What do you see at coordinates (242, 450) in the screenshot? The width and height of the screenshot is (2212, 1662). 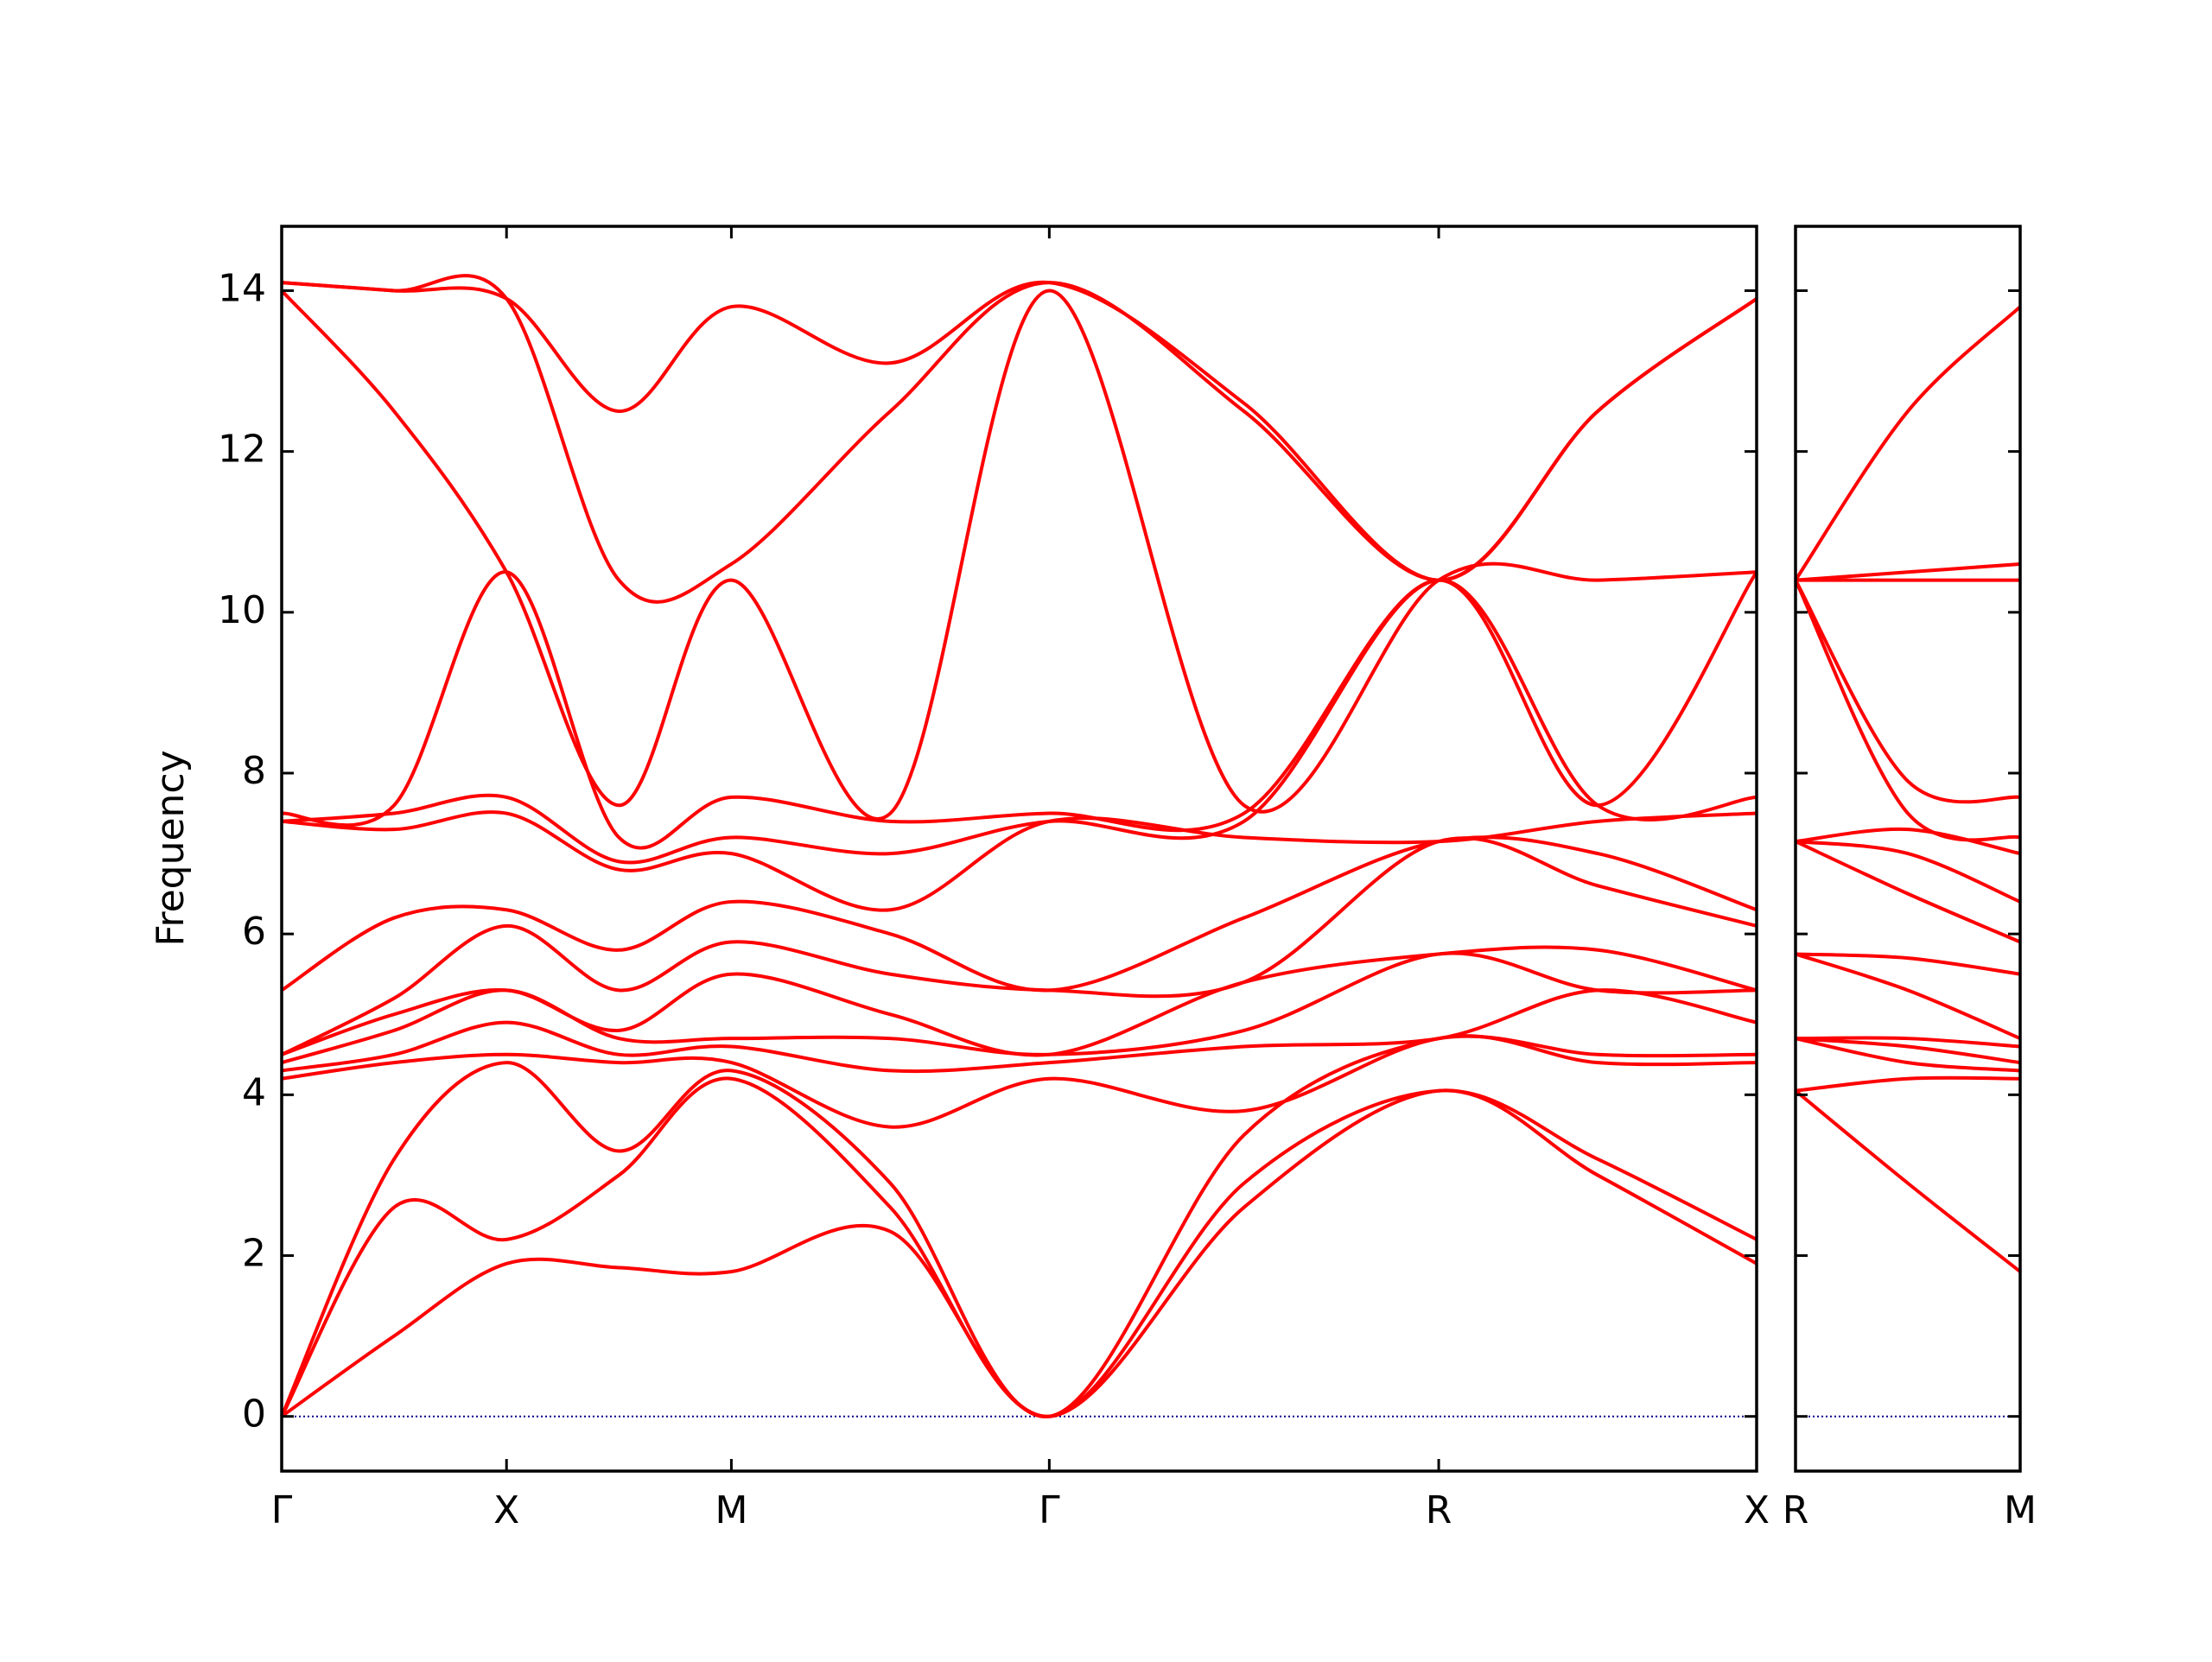 I see `y-tick-label: 12` at bounding box center [242, 450].